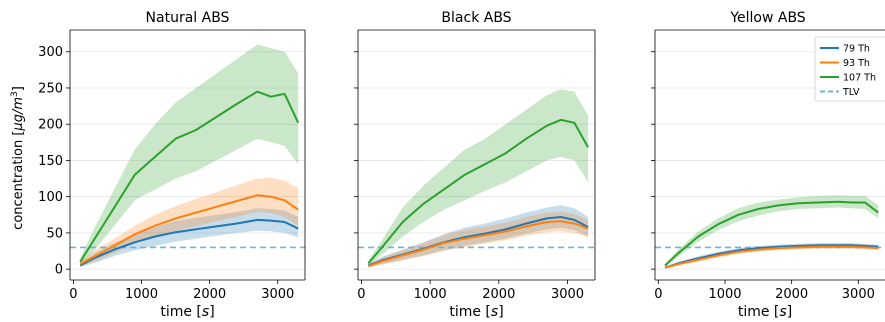 The image size is (885, 322). What do you see at coordinates (859, 78) in the screenshot?
I see `legend-label: 107 Th` at bounding box center [859, 78].